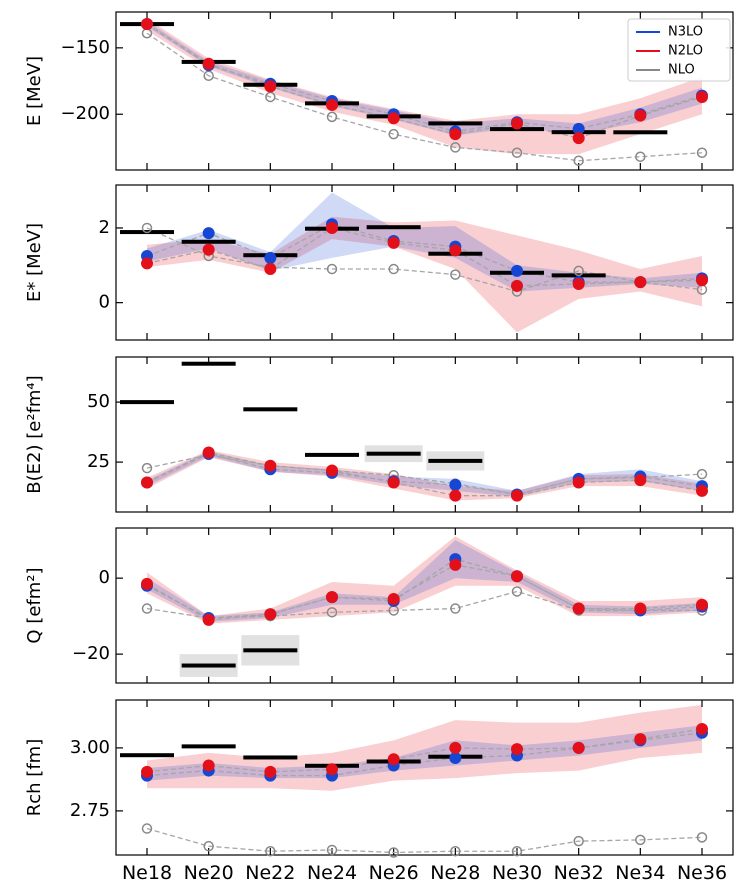 The width and height of the screenshot is (746, 892). Describe the element at coordinates (517, 873) in the screenshot. I see `x-tick-label: Ne30` at that location.